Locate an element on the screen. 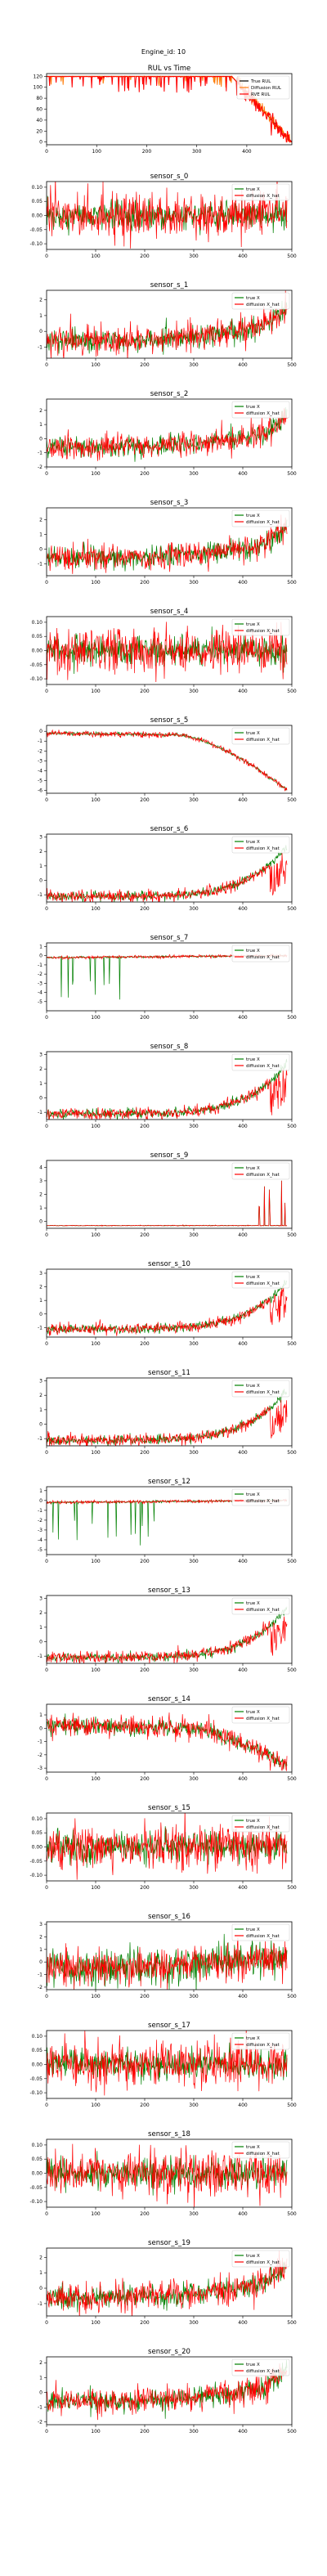  subplot-title: sensor_s_8 is located at coordinates (169, 1047).